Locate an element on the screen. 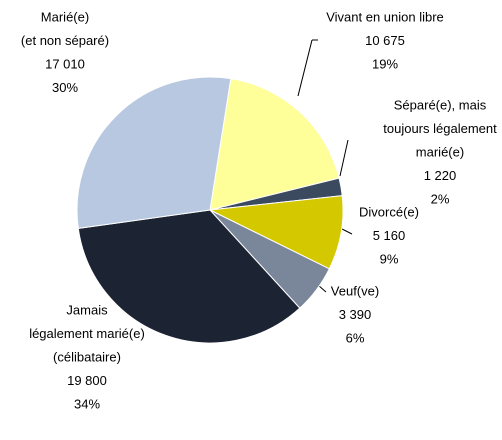 This screenshot has height=440, width=502. slice-label: Marié(e) is located at coordinates (65, 16).